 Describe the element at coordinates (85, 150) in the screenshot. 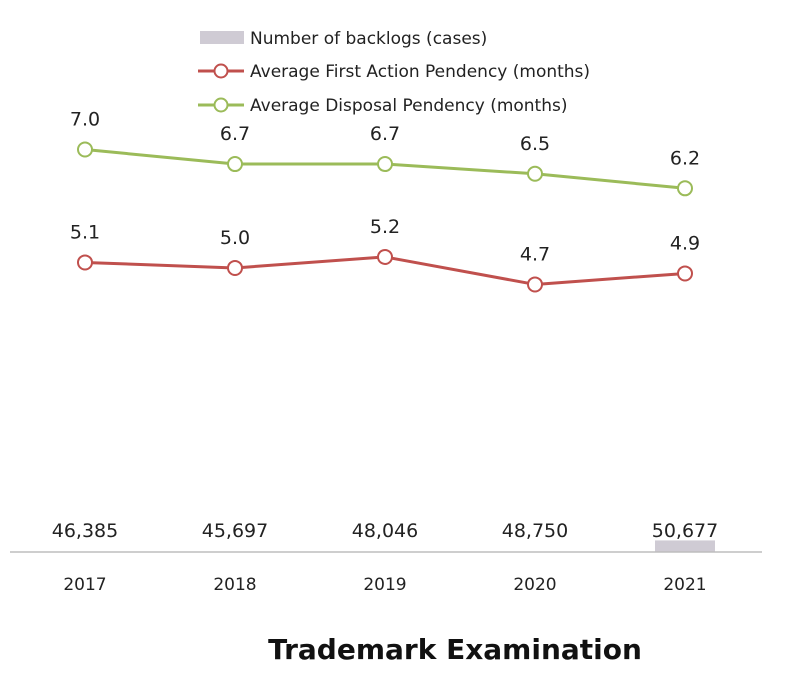

I see `disposal-point-2017` at that location.